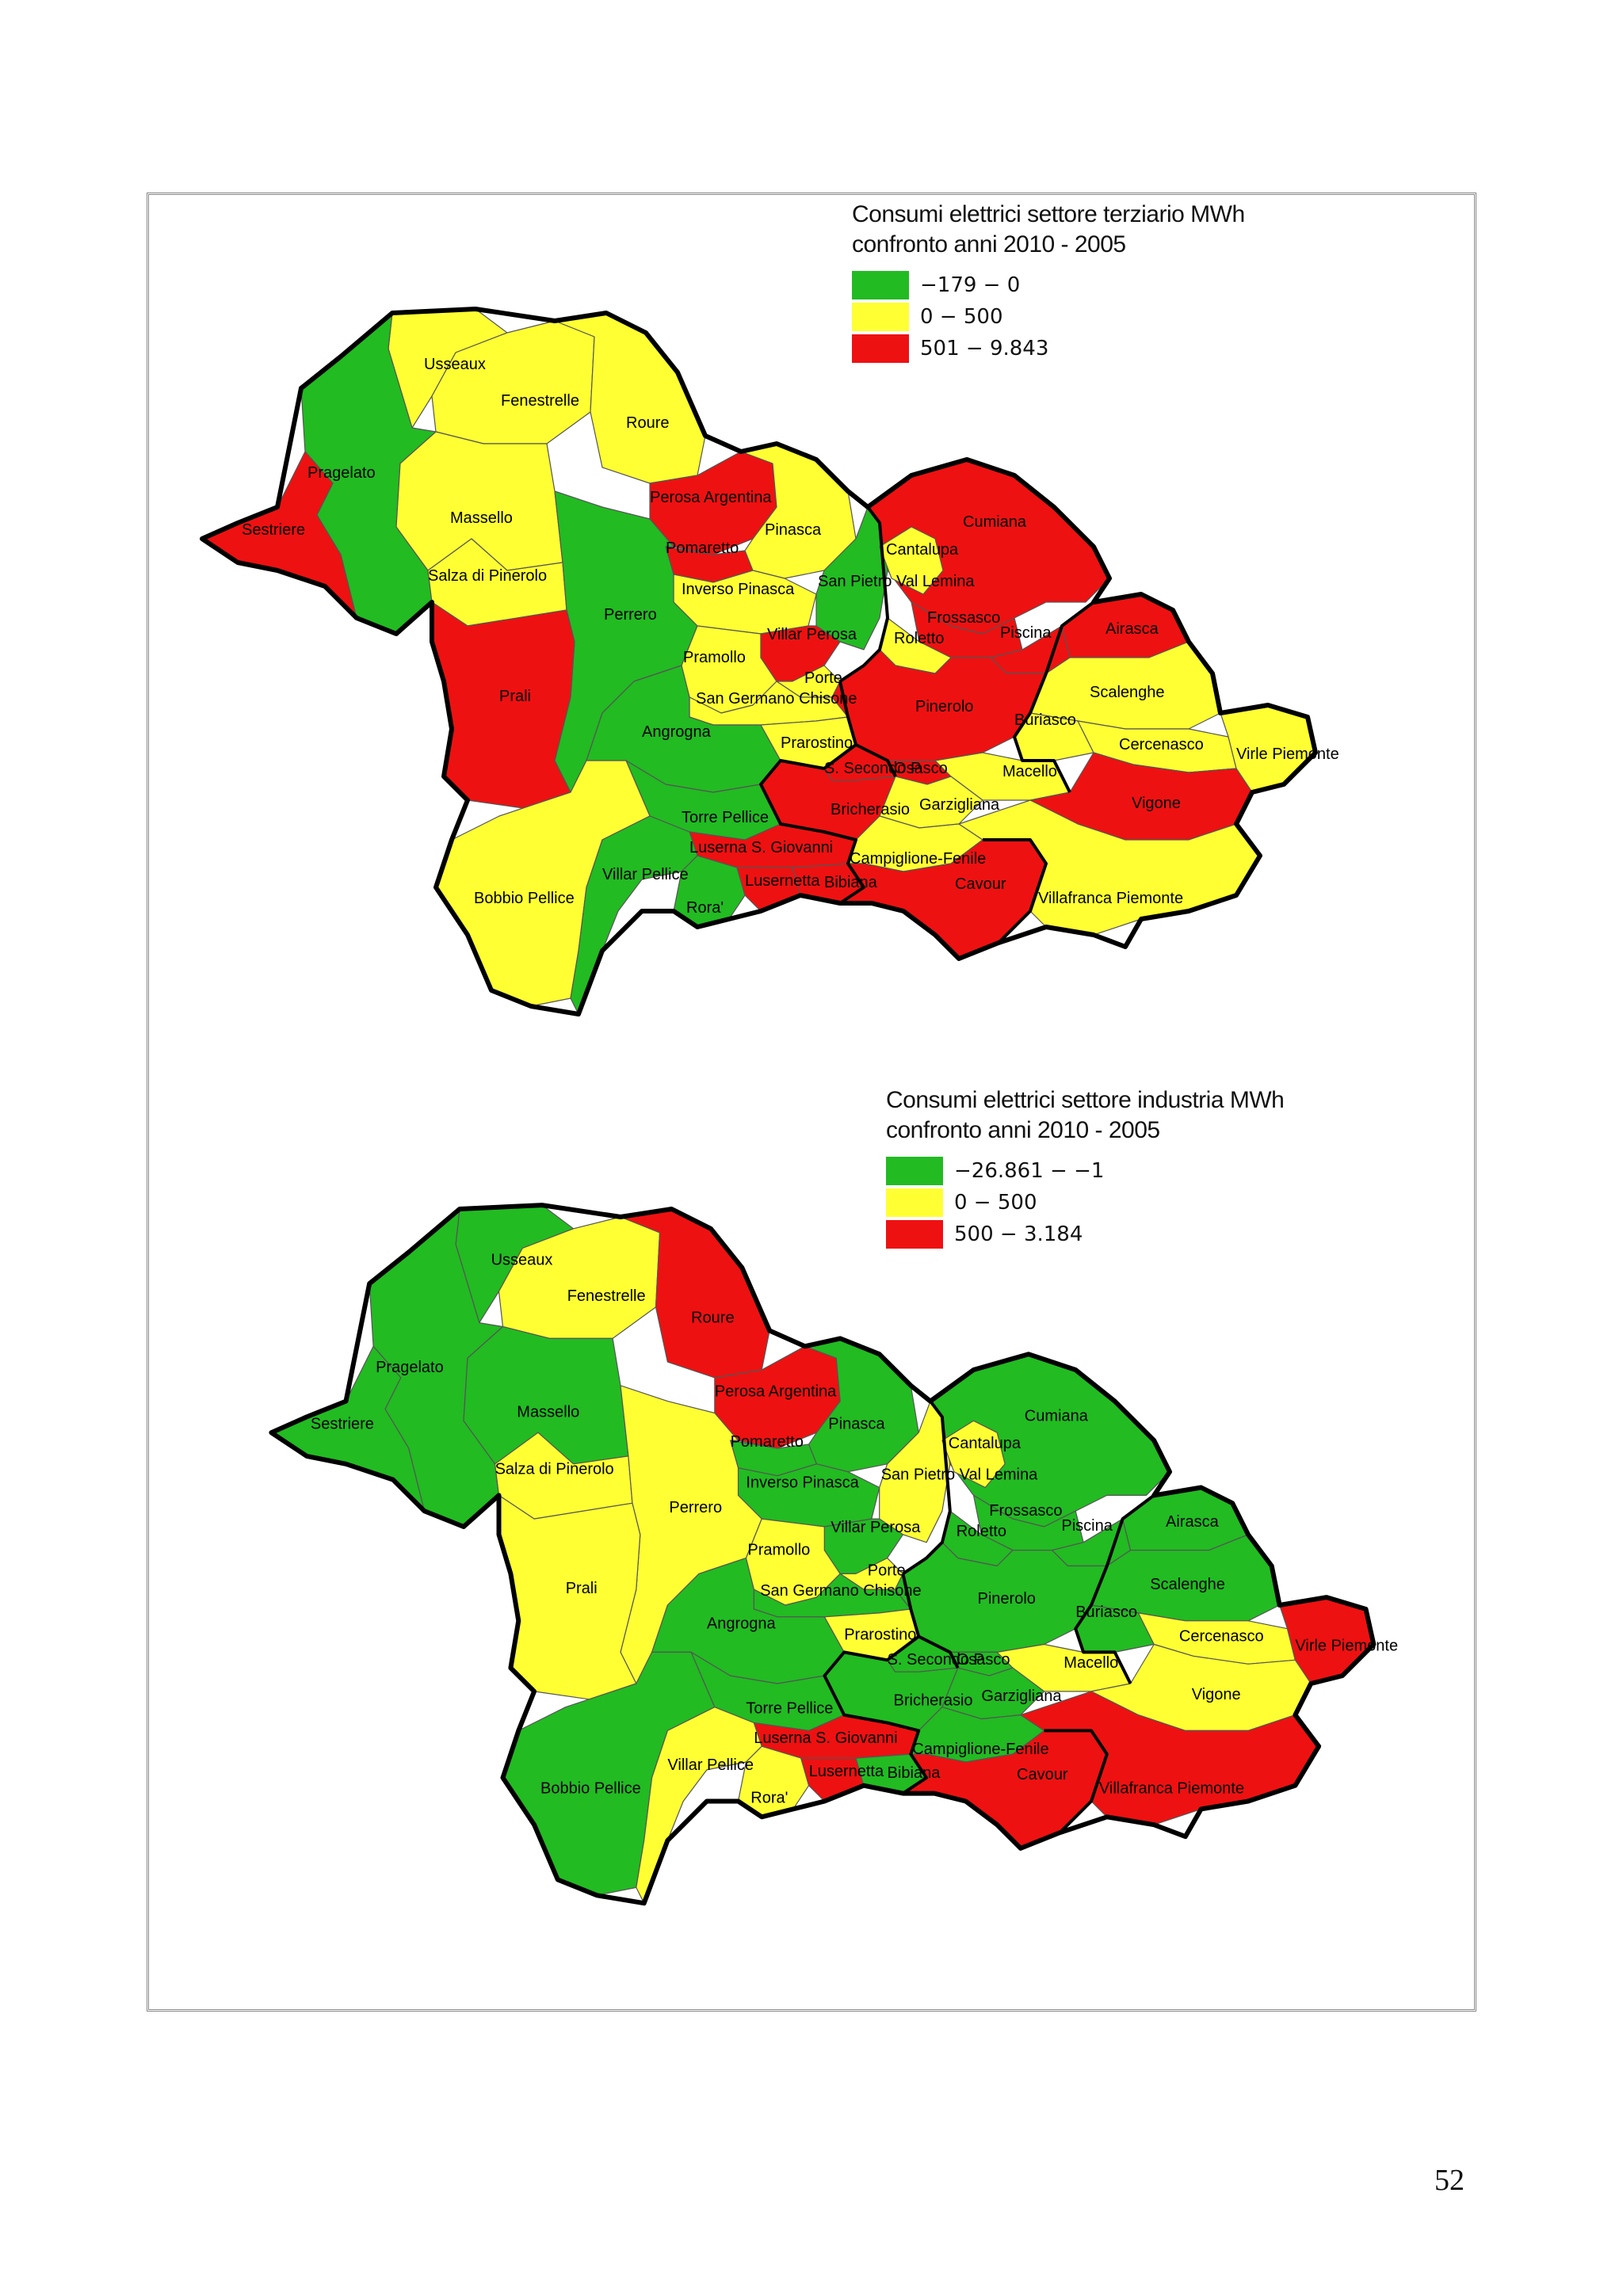  I want to click on label-villafranca: Villafranca Piemonte, so click(1111, 898).